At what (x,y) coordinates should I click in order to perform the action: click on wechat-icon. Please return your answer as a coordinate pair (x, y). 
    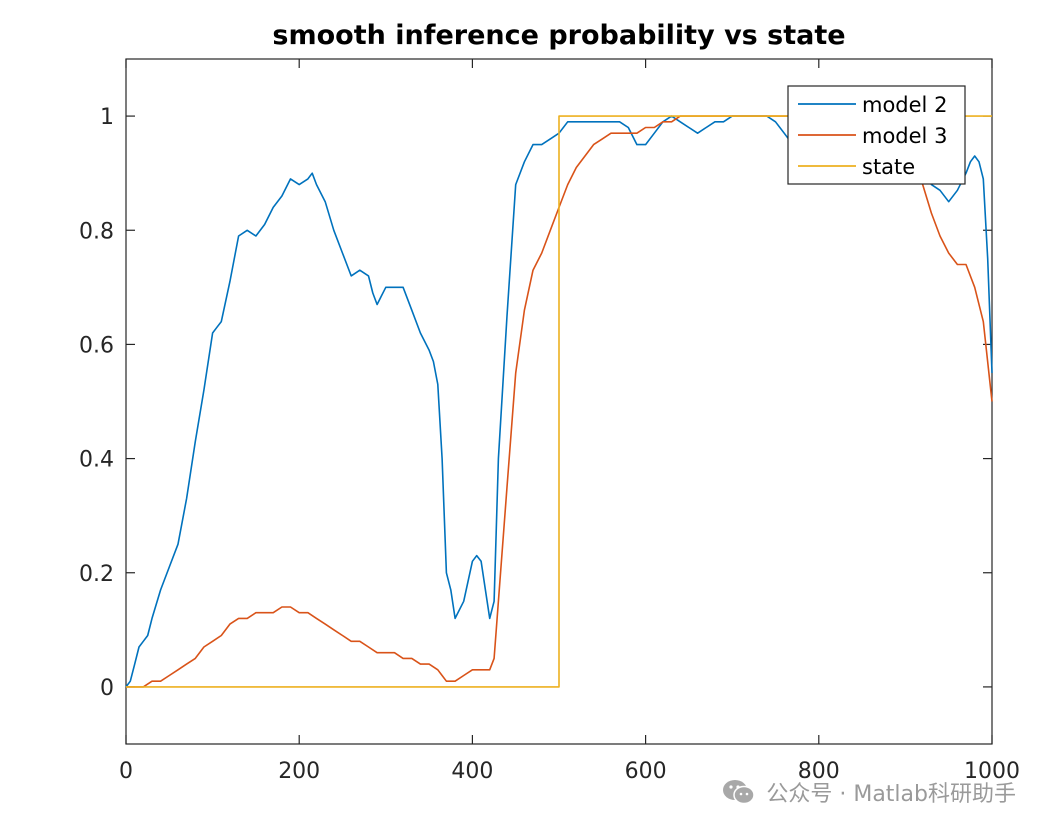
    Looking at the image, I should click on (739, 792).